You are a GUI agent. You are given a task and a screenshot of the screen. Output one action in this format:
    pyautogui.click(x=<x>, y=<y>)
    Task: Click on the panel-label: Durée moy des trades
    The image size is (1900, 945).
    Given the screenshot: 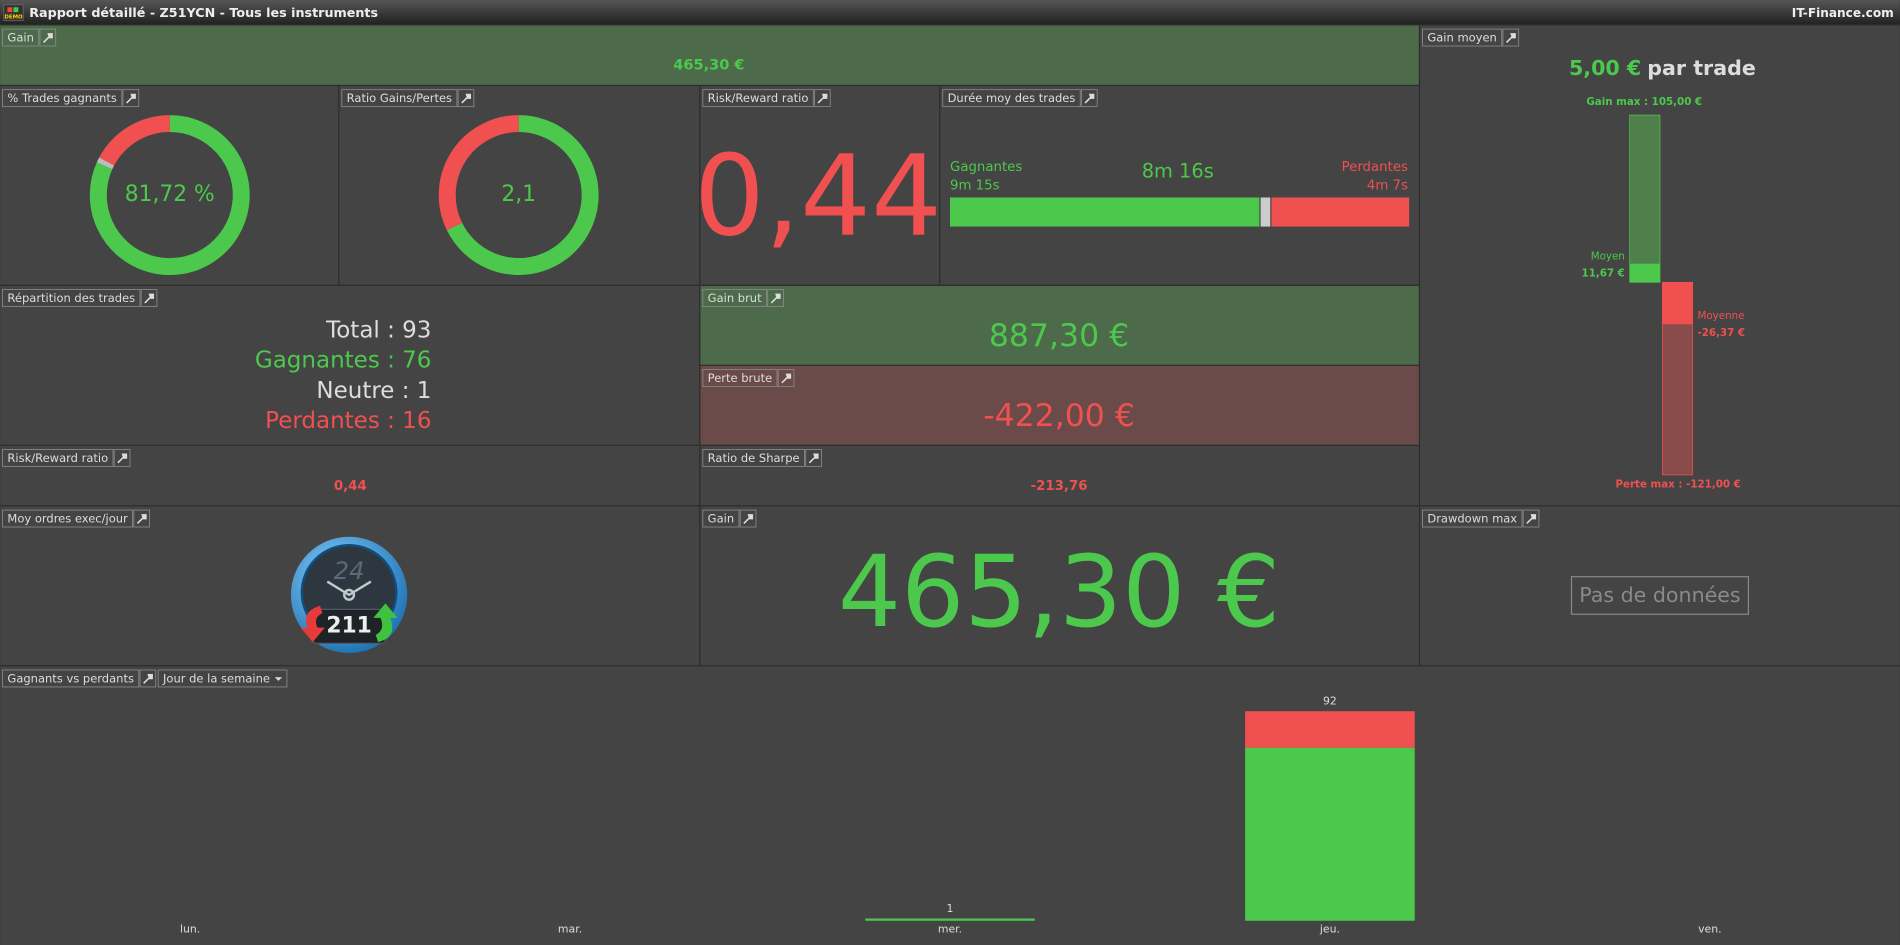 What is the action you would take?
    pyautogui.click(x=1012, y=98)
    